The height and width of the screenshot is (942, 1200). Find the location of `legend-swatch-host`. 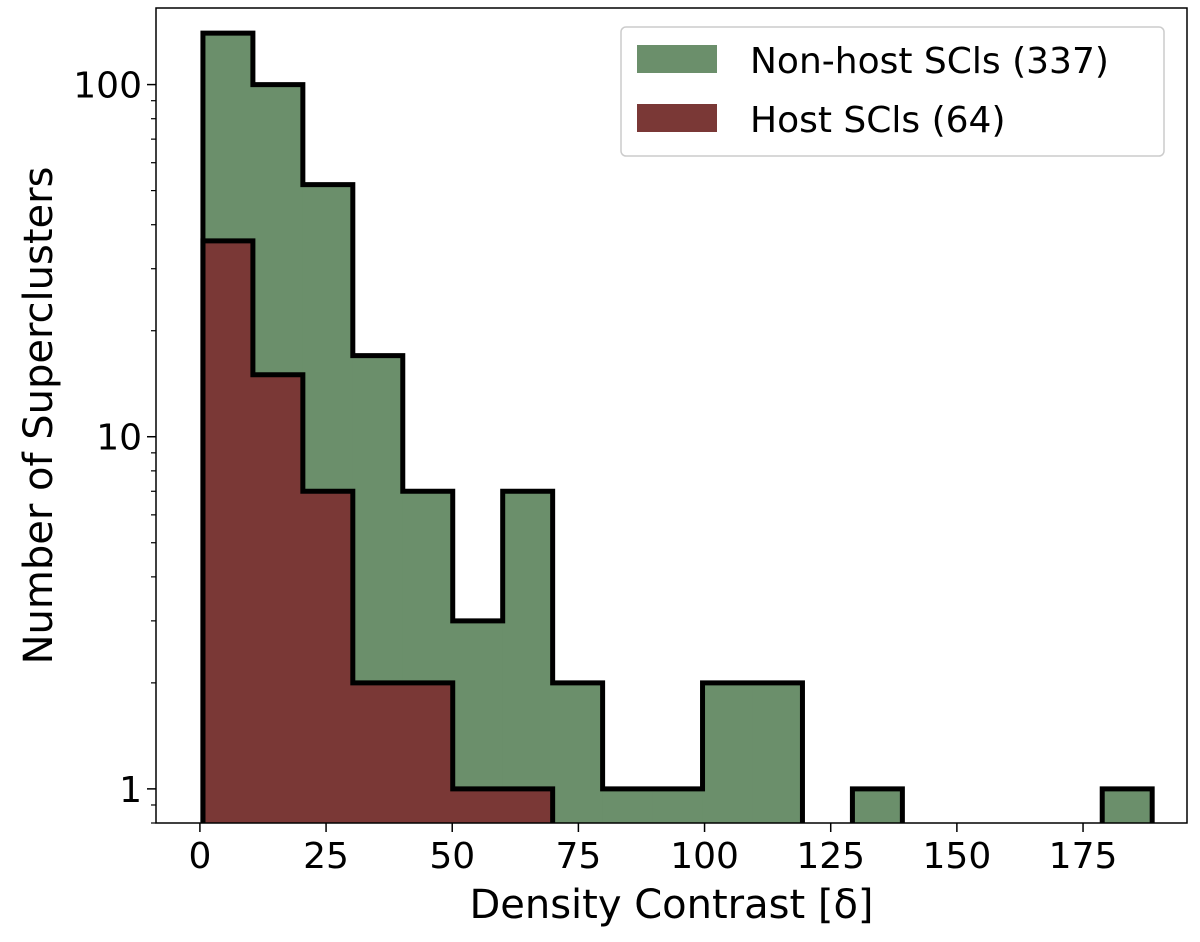

legend-swatch-host is located at coordinates (677, 118).